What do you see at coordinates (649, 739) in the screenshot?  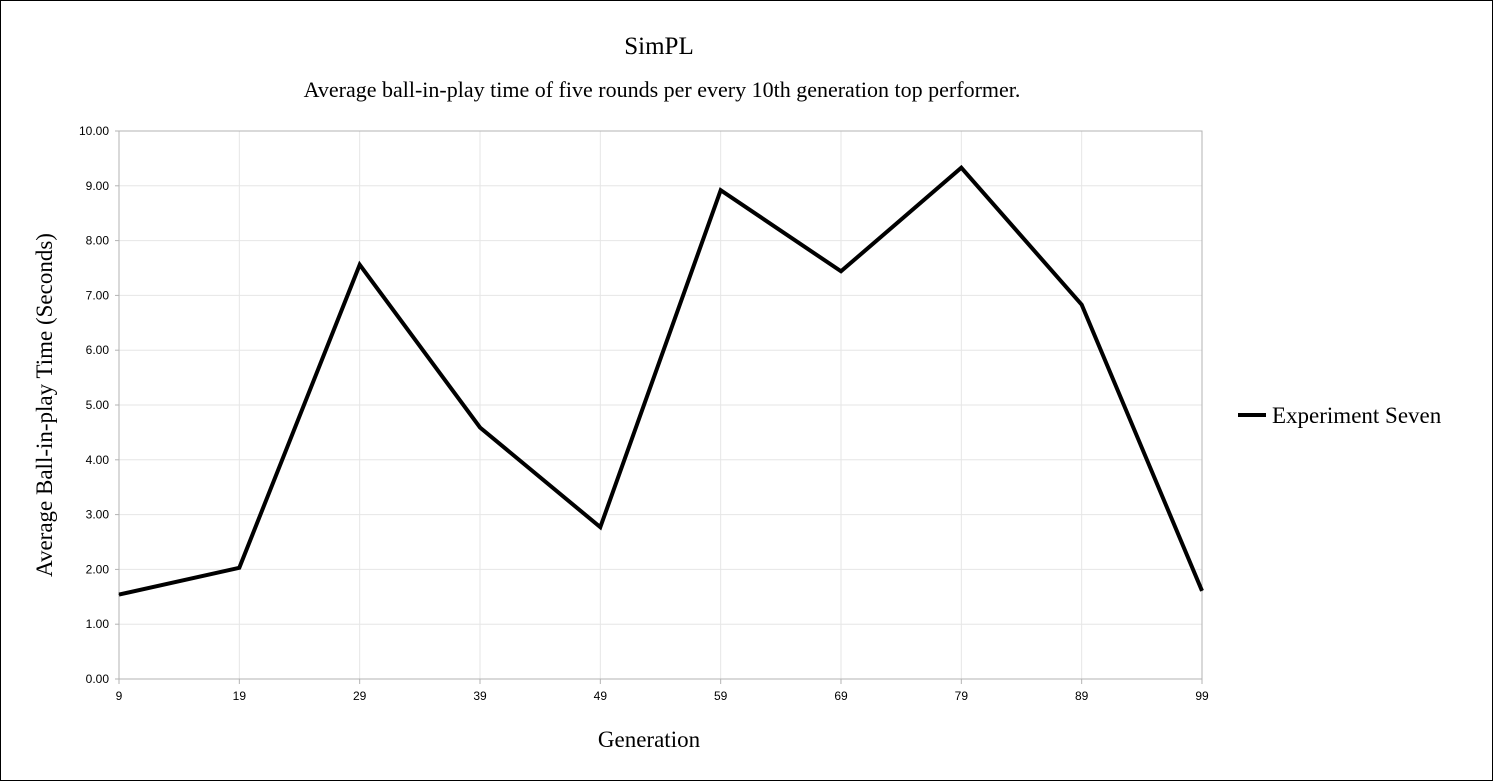 I see `x-axis-title: Generation` at bounding box center [649, 739].